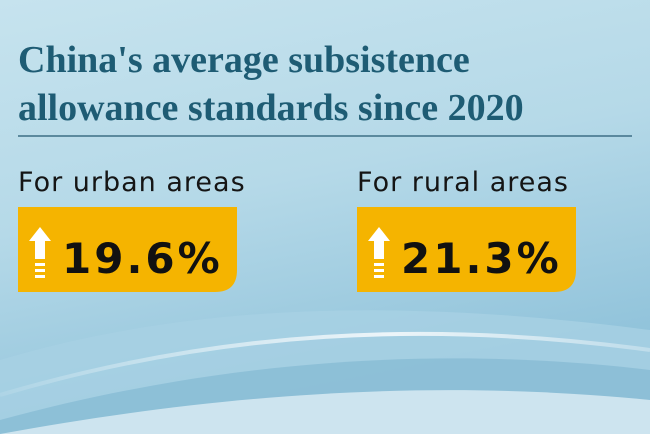 This screenshot has width=650, height=434. I want to click on stat-label: For rural areas, so click(463, 182).